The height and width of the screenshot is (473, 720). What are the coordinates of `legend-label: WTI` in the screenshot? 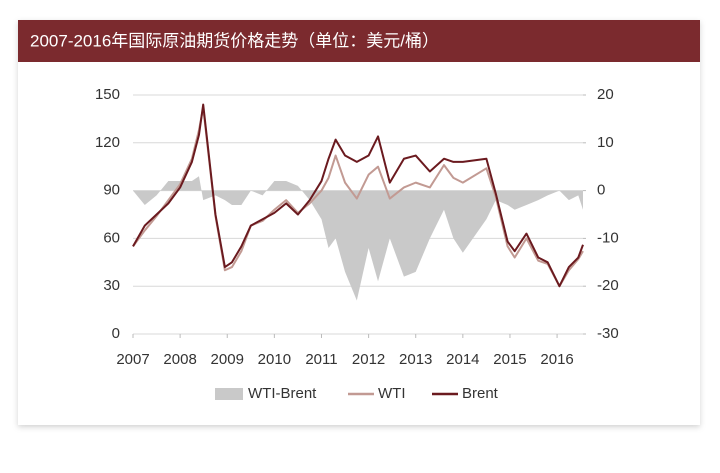 It's located at (392, 393).